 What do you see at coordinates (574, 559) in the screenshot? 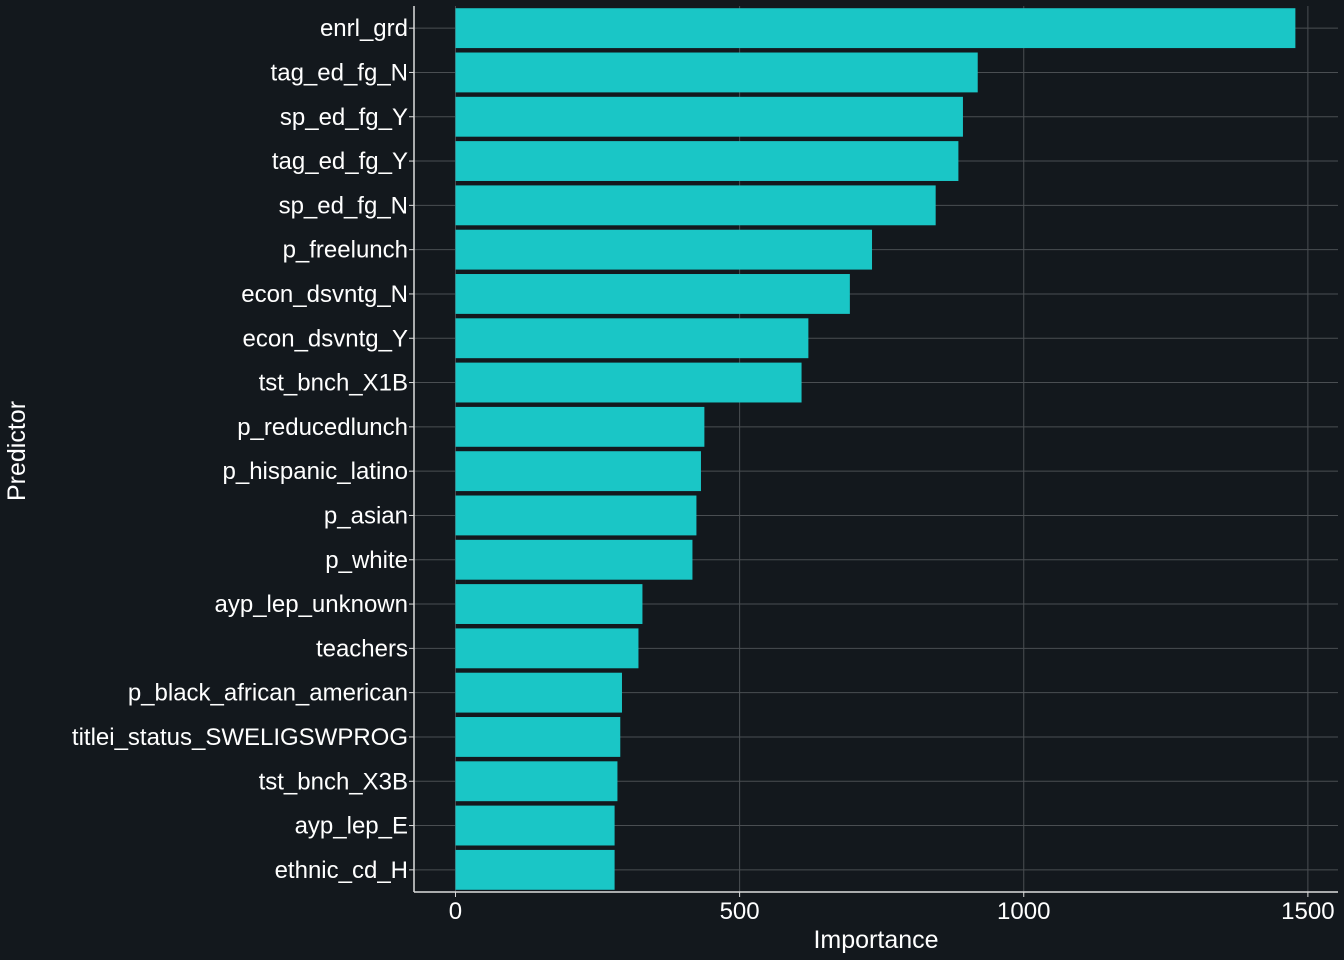
I see `bar-p_white` at bounding box center [574, 559].